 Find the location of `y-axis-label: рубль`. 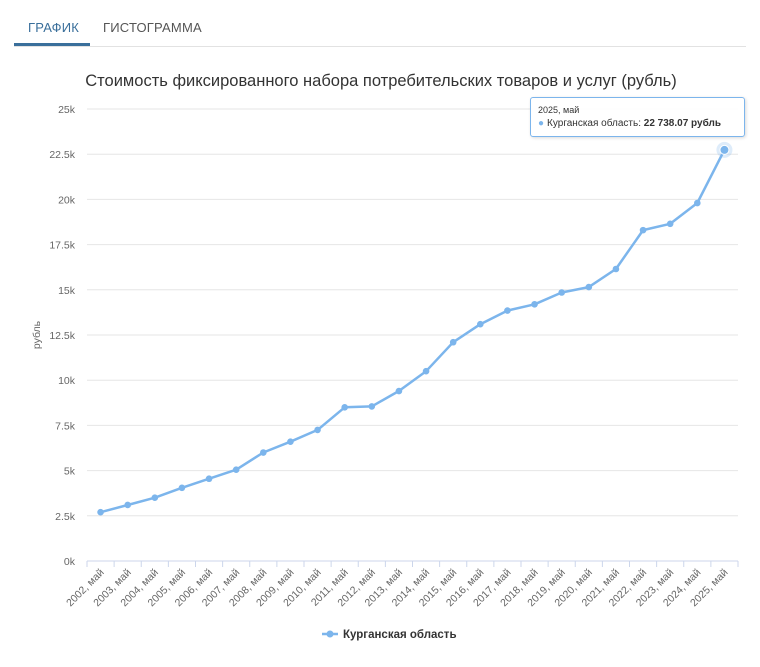

y-axis-label: рубль is located at coordinates (37, 334).